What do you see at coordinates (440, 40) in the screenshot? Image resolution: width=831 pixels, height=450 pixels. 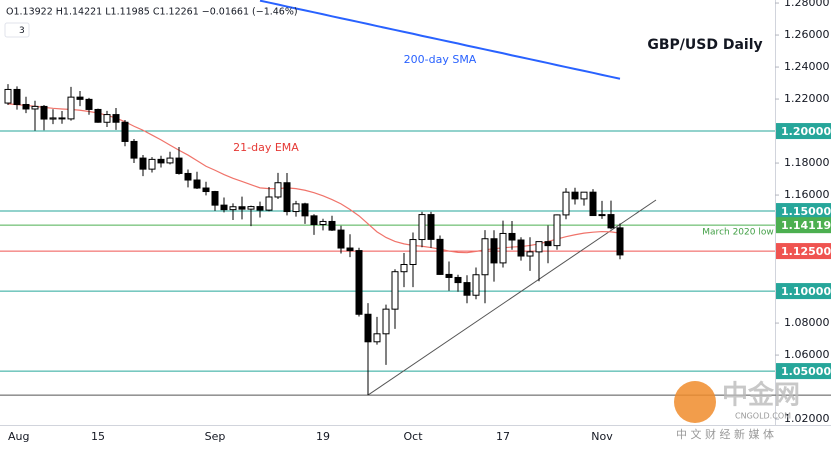 I see `indicator-line` at bounding box center [440, 40].